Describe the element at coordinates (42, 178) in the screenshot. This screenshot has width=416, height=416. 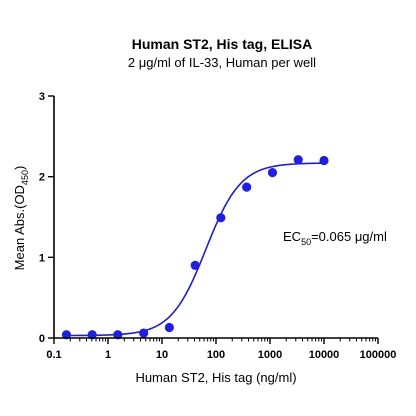
I see `y-tick-label: 2` at that location.